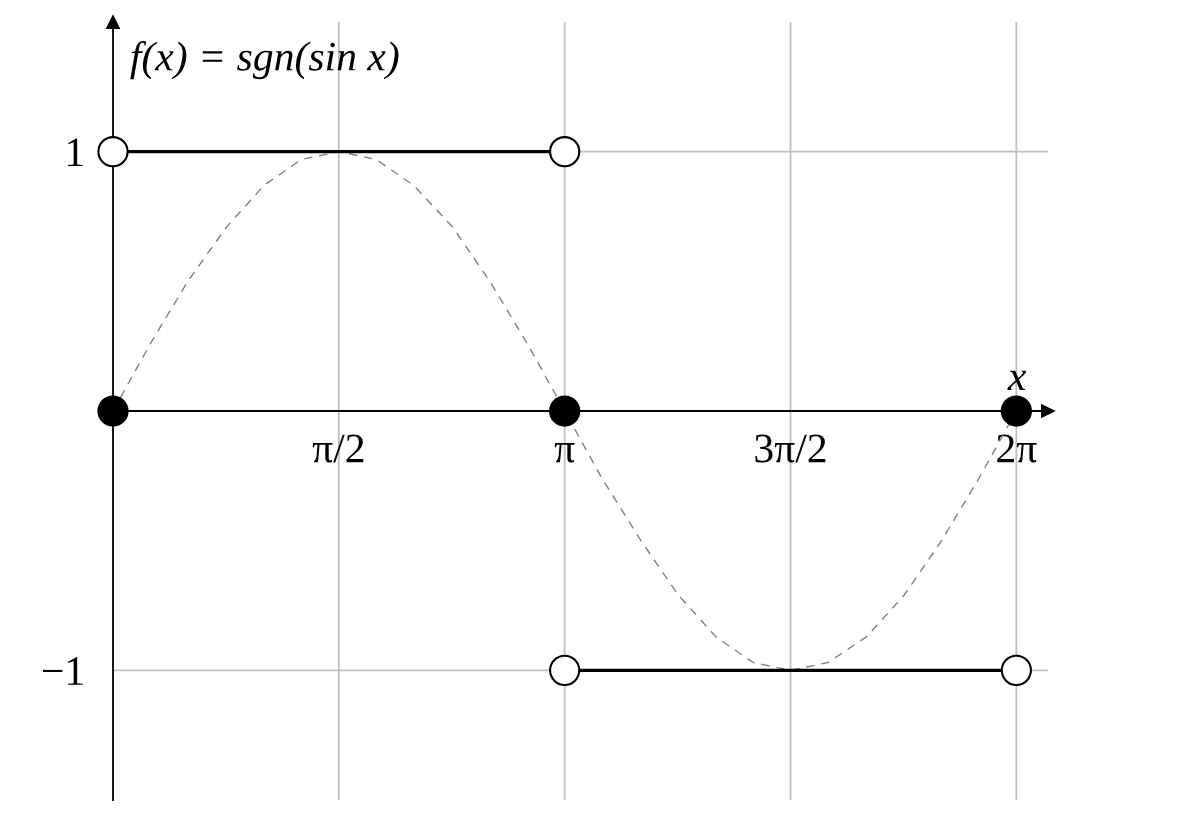 This screenshot has width=1187, height=821. Describe the element at coordinates (75, 152) in the screenshot. I see `y-tick-label: 1` at that location.